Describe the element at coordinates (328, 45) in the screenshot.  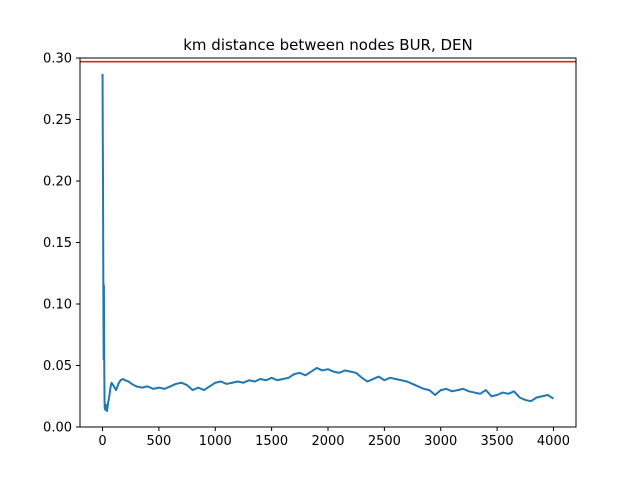
I see `chart-title: km distance between nodes BUR, DEN` at that location.